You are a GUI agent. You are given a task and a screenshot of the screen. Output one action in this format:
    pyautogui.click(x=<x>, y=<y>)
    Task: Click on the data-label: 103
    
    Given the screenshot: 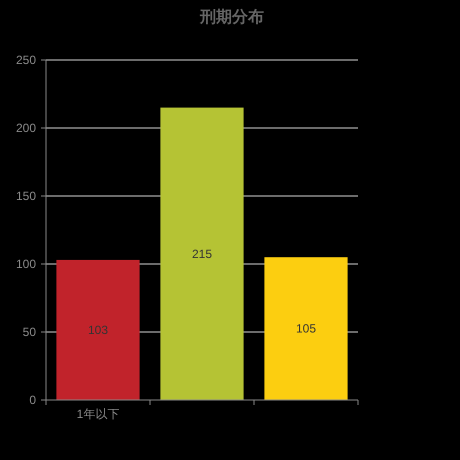 What is the action you would take?
    pyautogui.click(x=98, y=329)
    